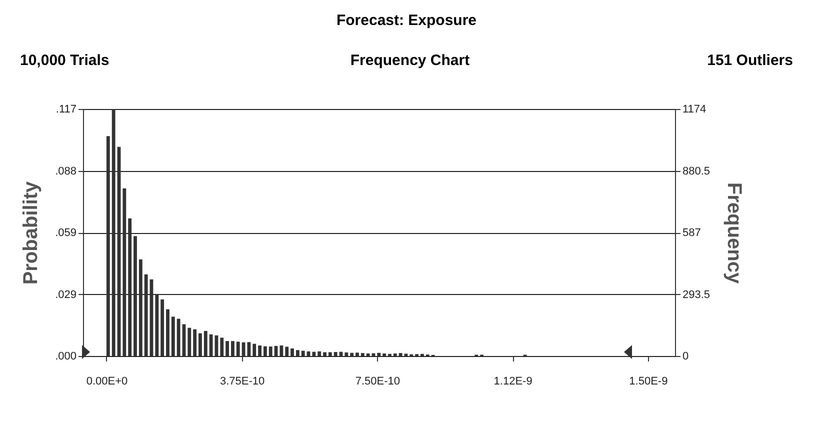  Describe the element at coordinates (242, 382) in the screenshot. I see `x-tick-label: 3.75E-10` at that location.